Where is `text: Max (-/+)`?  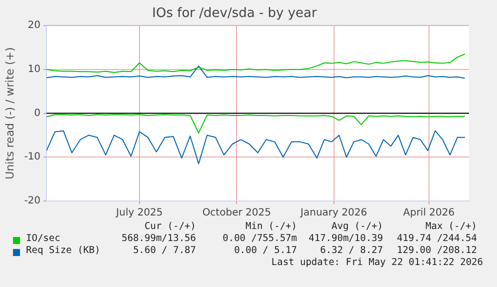
text: Max (-/+) is located at coordinates (451, 226).